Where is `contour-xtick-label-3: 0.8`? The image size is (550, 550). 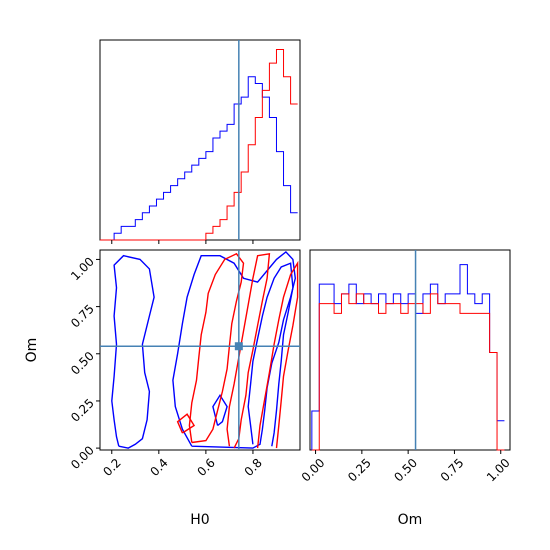 contour-xtick-label-3: 0.8 is located at coordinates (253, 467).